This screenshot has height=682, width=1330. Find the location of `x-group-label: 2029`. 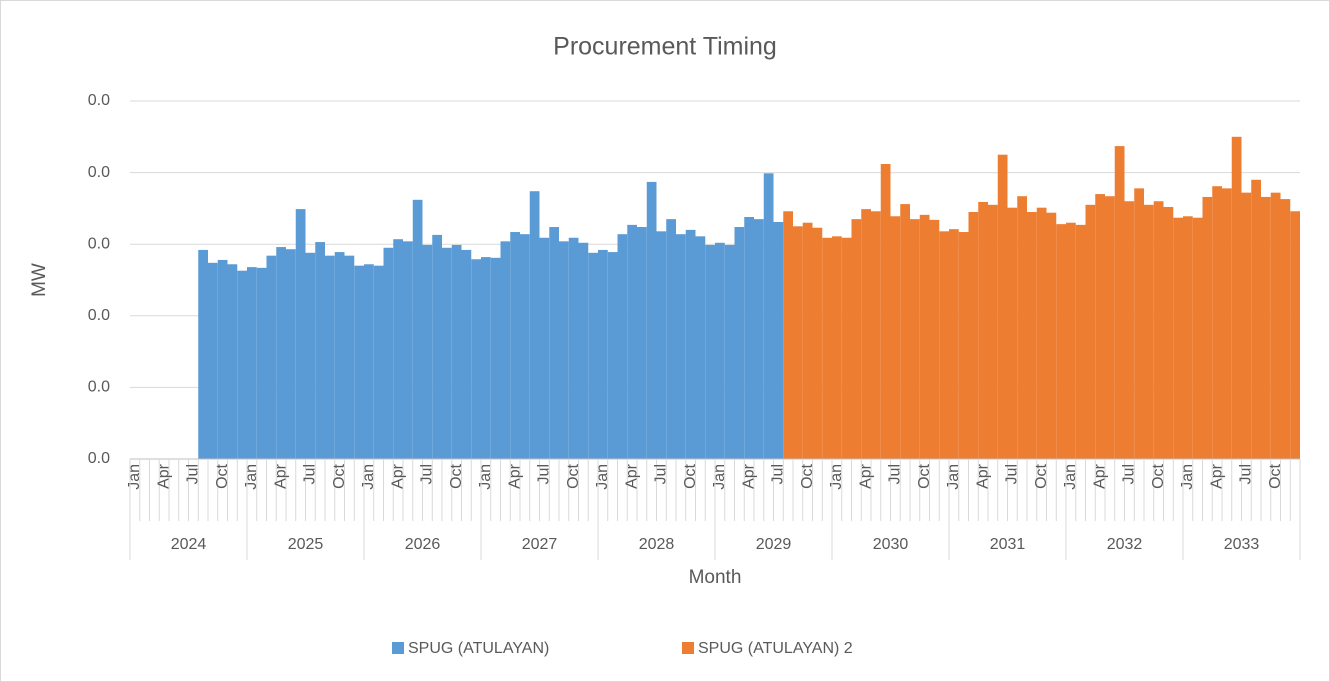

x-group-label: 2029 is located at coordinates (774, 544).